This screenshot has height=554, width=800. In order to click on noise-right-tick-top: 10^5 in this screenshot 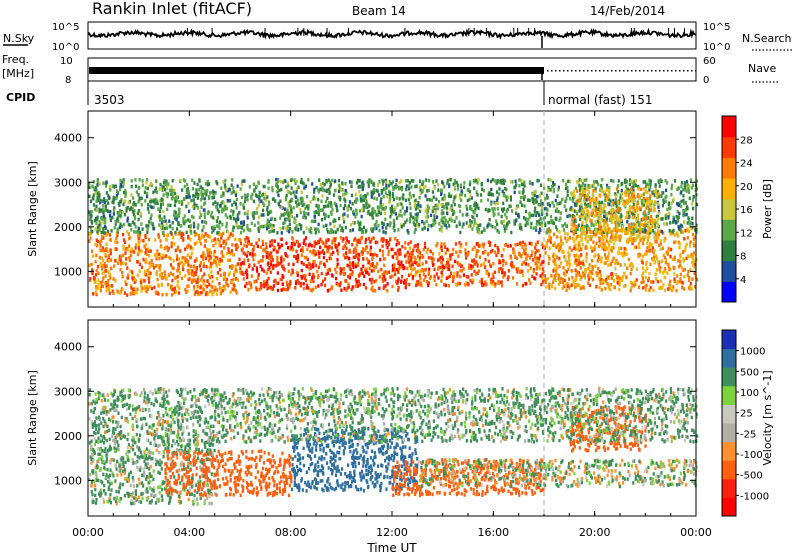, I will do `click(716, 27)`.